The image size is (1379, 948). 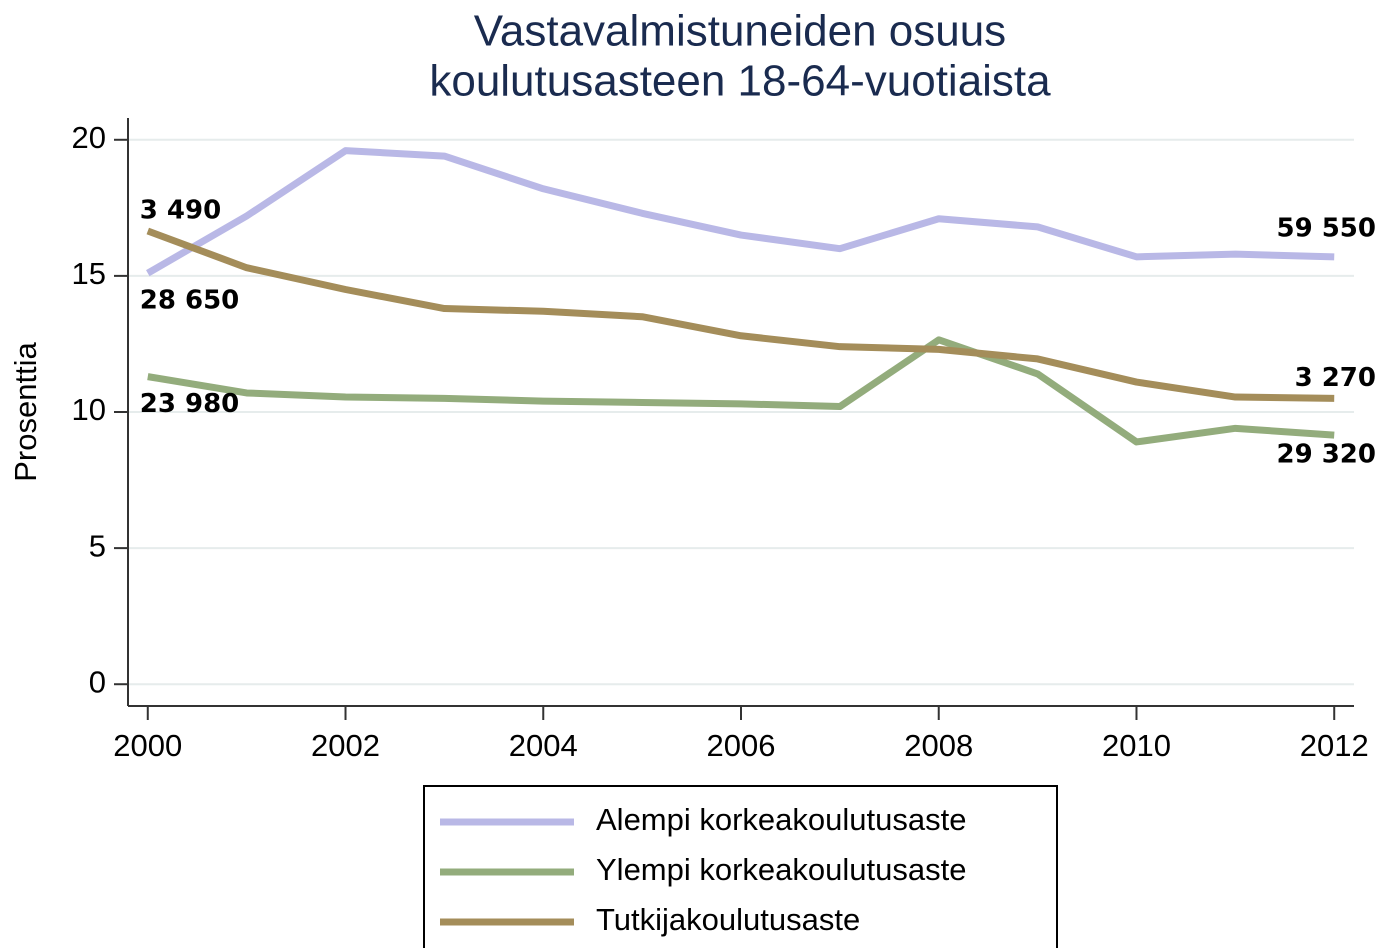 I want to click on y-tick-label: 5, so click(x=97, y=545).